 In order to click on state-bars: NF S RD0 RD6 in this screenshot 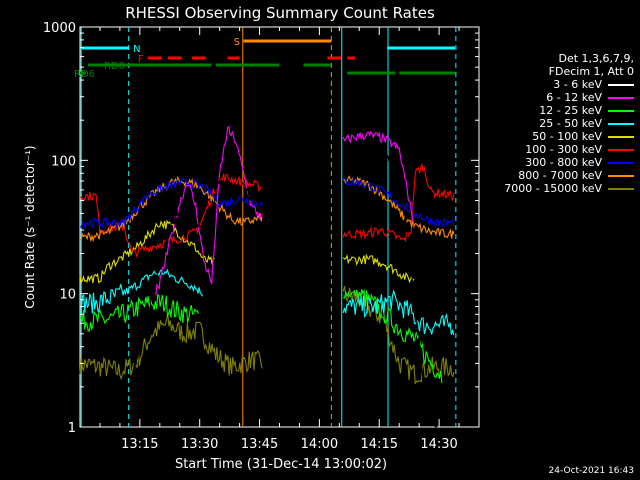, I will do `click(265, 58)`.